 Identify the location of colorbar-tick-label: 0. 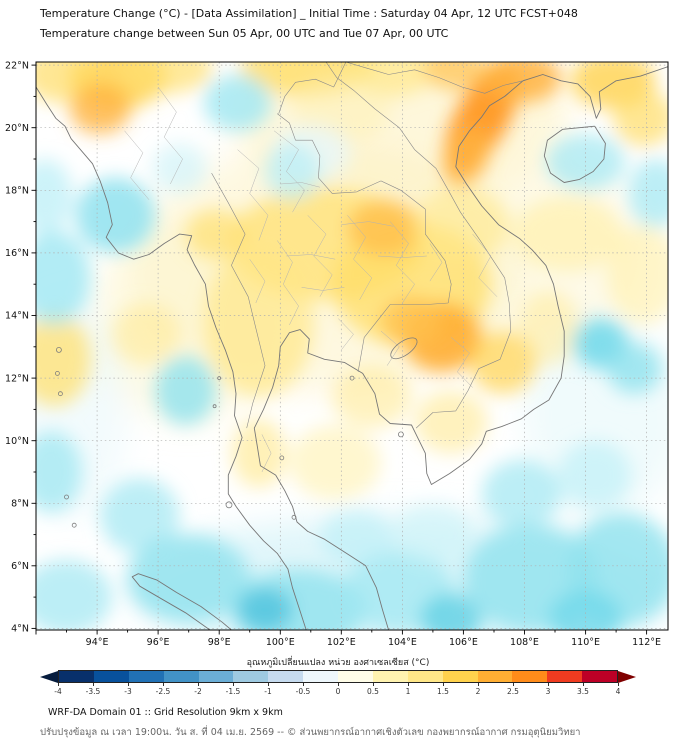
(338, 691).